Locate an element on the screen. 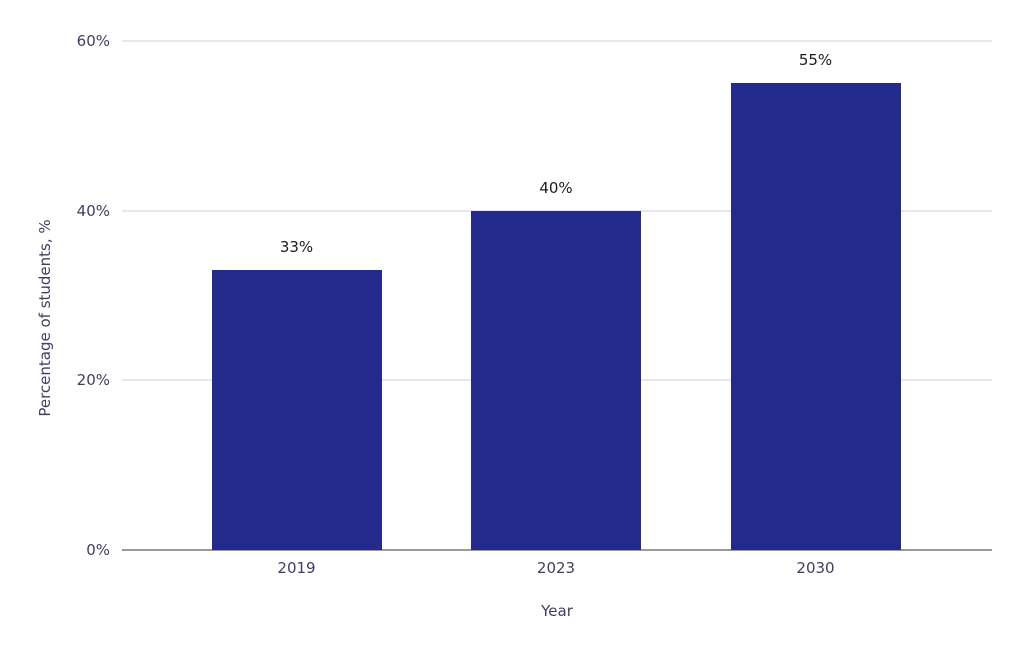  bar-value-label: 33% is located at coordinates (296, 247).